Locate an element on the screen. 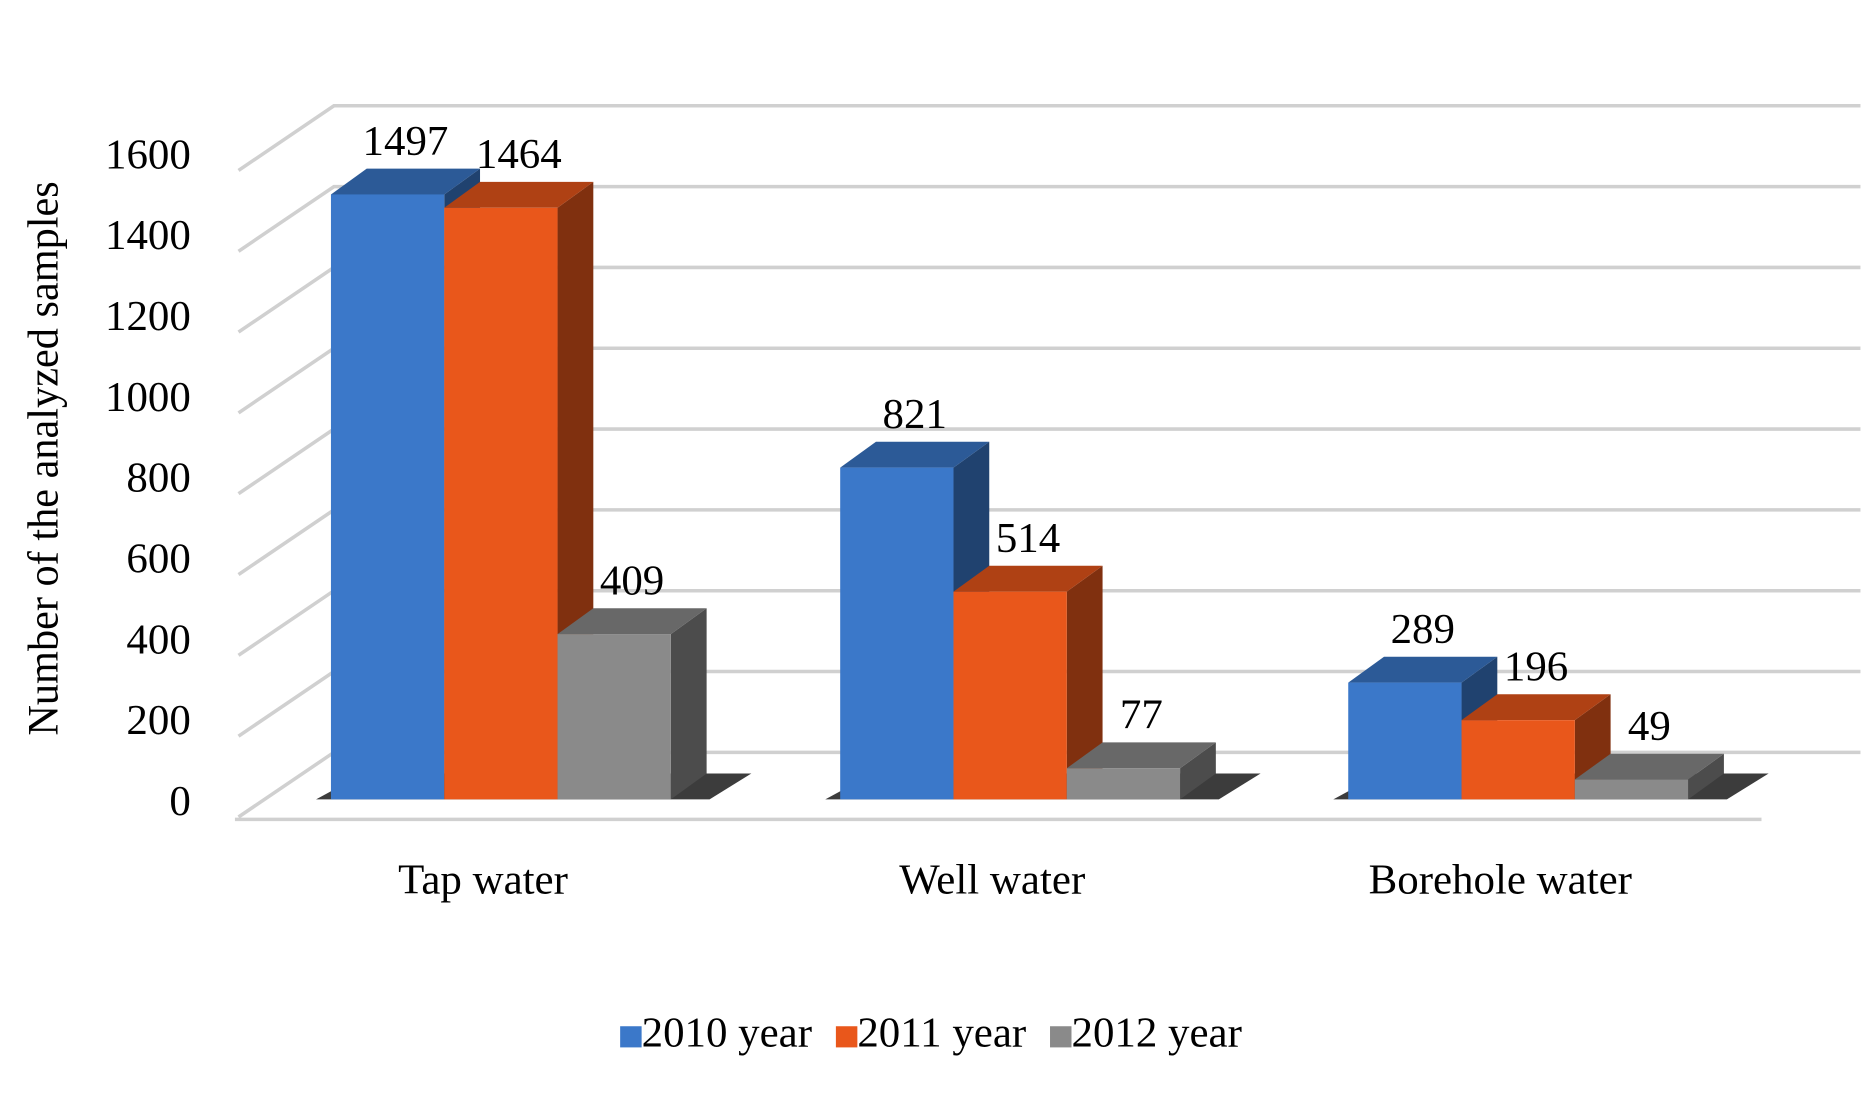 This screenshot has width=1870, height=1105. data-label: 289 is located at coordinates (1423, 629).